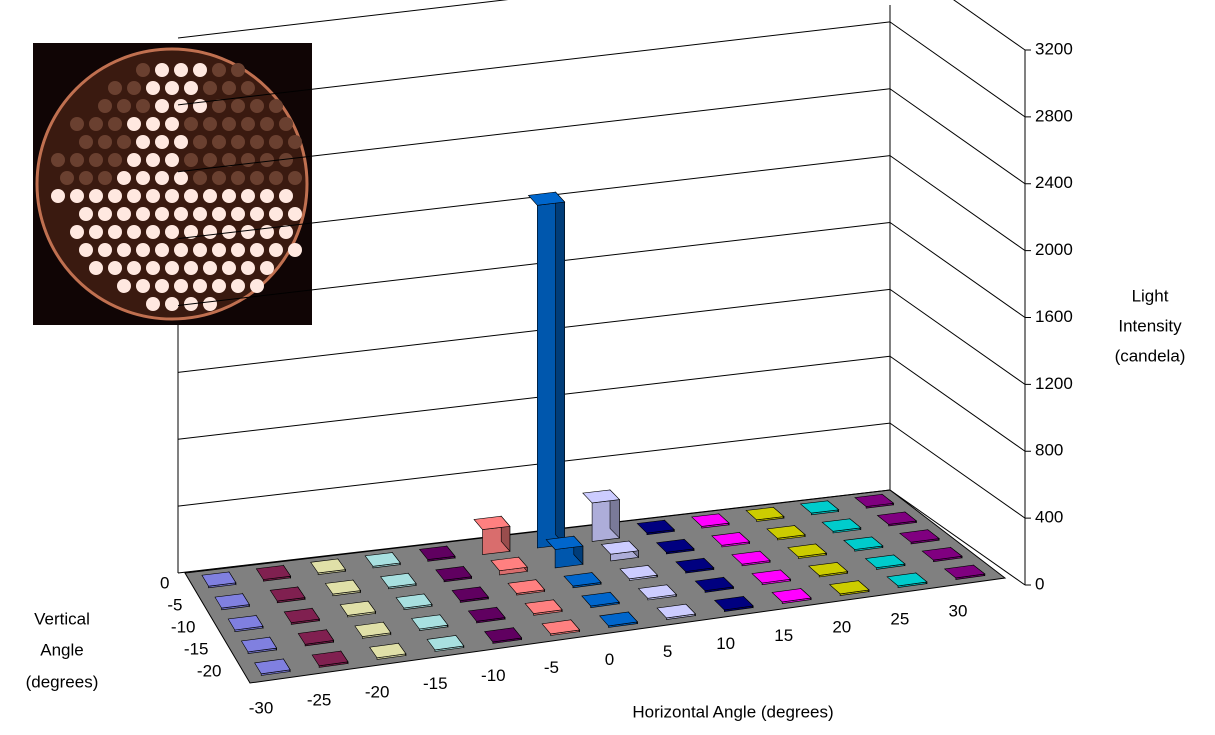 The height and width of the screenshot is (735, 1215). I want to click on z-axis-title: Angle, so click(61, 649).